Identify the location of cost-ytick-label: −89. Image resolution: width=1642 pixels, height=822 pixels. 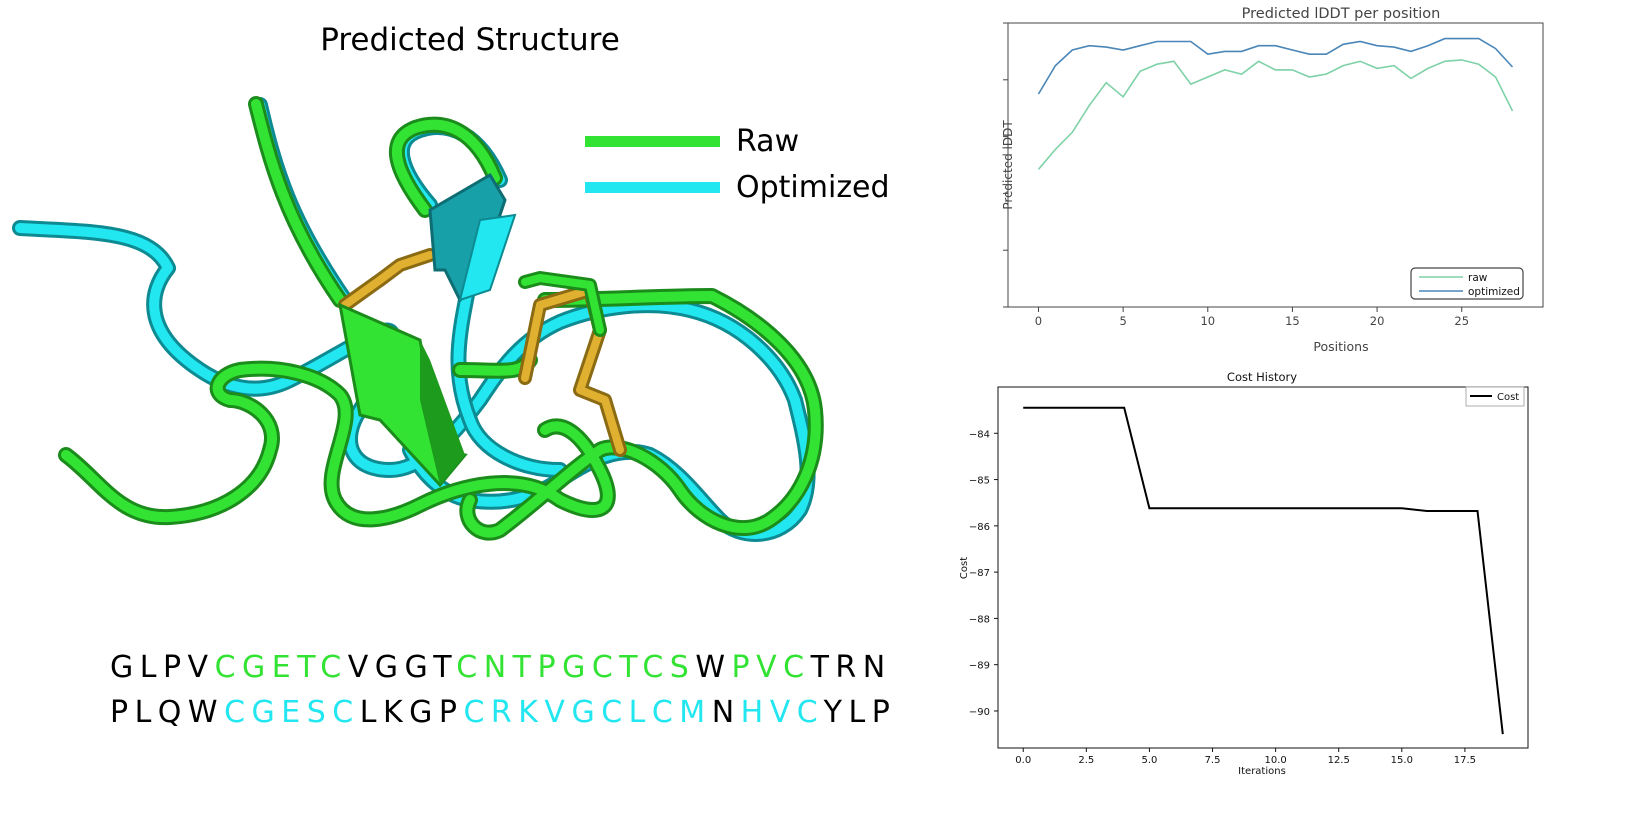
(979, 666).